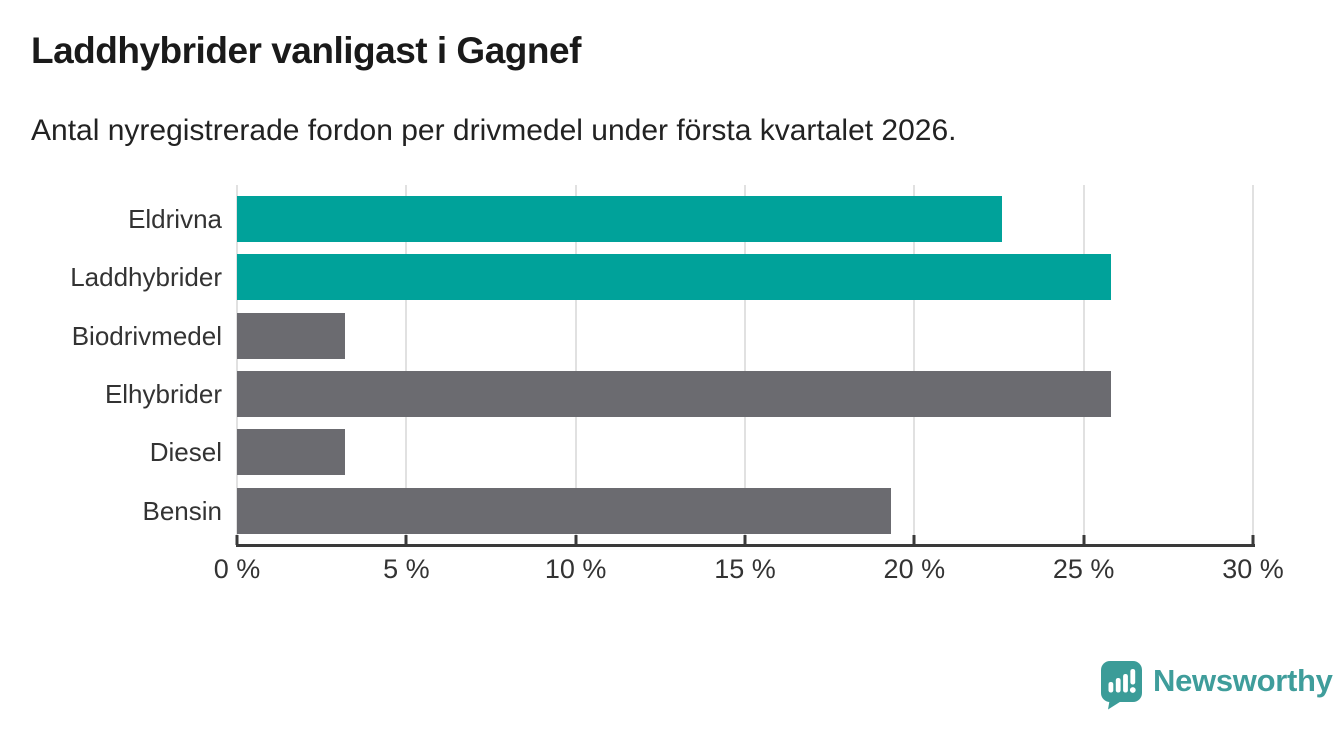 This screenshot has width=1340, height=733. What do you see at coordinates (291, 452) in the screenshot?
I see `bar-diesel` at bounding box center [291, 452].